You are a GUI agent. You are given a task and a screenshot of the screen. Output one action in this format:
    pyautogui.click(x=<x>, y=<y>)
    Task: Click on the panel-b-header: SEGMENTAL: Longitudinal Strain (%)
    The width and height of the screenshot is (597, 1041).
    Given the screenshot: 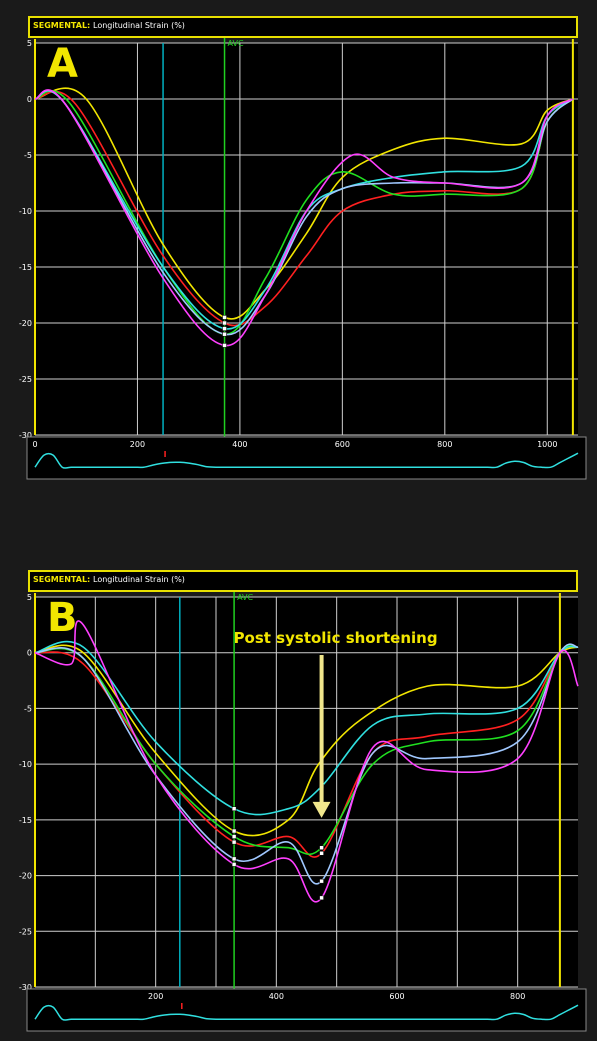 What is the action you would take?
    pyautogui.click(x=303, y=581)
    